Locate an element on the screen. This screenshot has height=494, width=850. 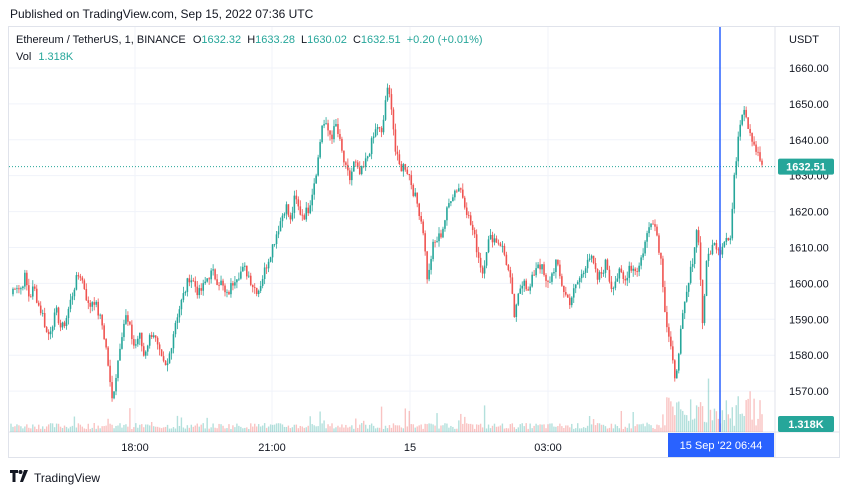
volume-tag is located at coordinates (806, 424).